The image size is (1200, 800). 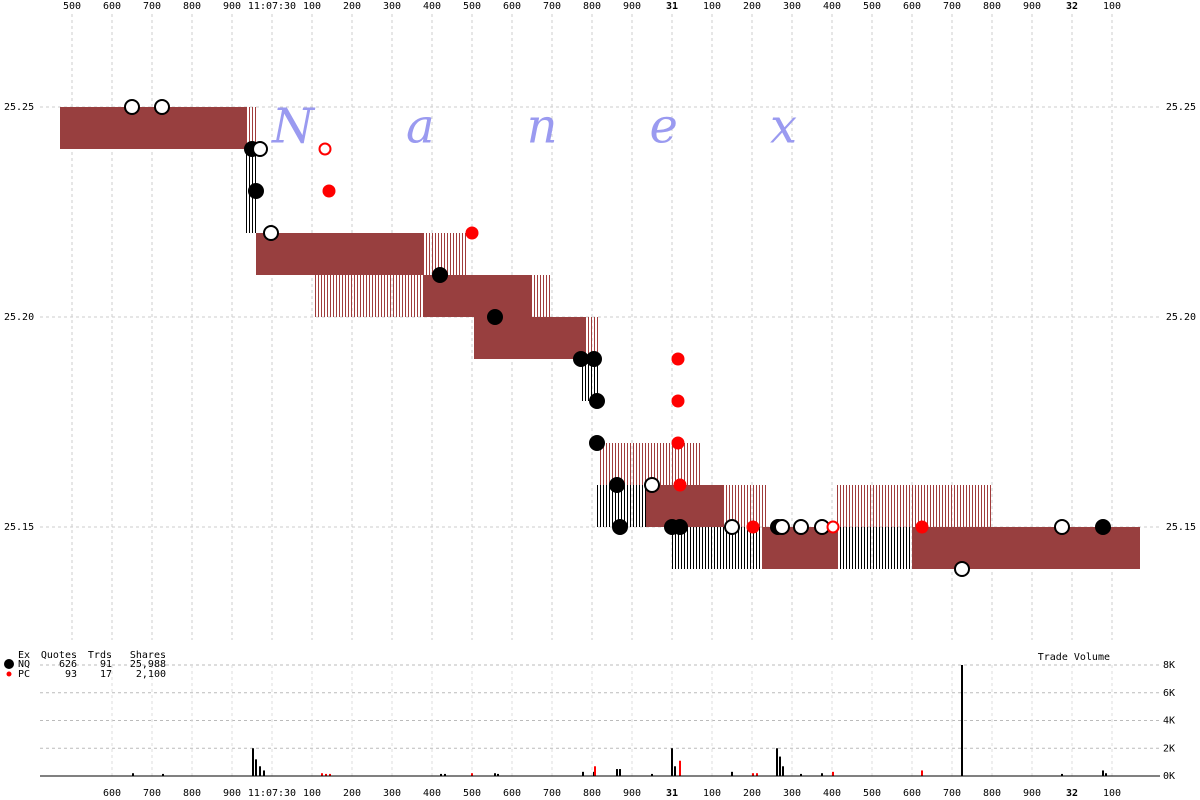 What do you see at coordinates (1169, 748) in the screenshot?
I see `y-tick-label: 2K` at bounding box center [1169, 748].